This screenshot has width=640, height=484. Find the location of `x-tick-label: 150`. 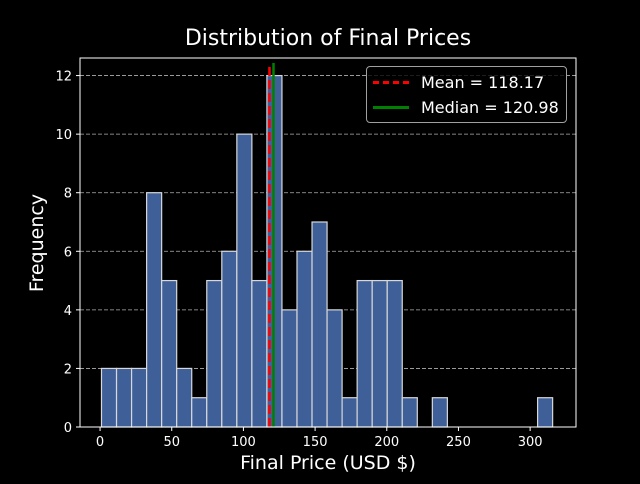

x-tick-label: 150 is located at coordinates (315, 442).